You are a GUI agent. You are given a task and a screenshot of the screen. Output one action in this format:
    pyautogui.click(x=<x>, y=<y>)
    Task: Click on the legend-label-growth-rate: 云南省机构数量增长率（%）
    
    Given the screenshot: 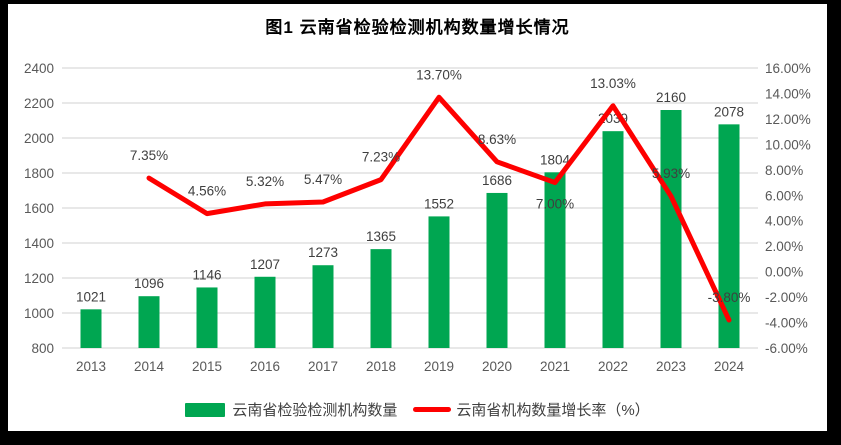 What is the action you would take?
    pyautogui.click(x=553, y=410)
    